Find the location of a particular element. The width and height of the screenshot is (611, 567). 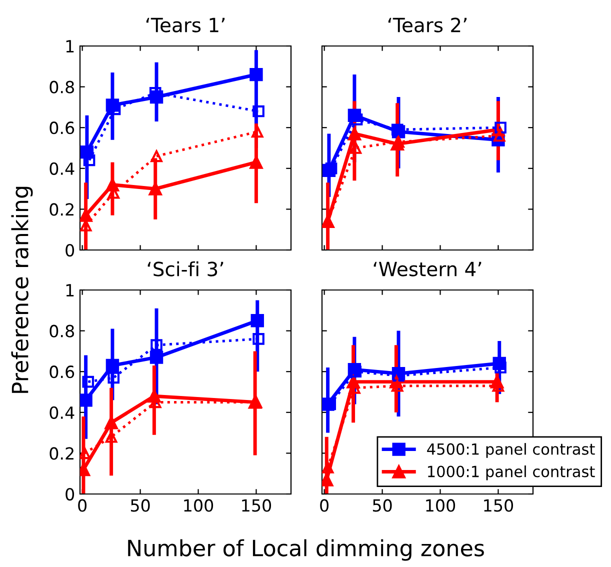

y-axis-title: Preference ranking is located at coordinates (22, 289).